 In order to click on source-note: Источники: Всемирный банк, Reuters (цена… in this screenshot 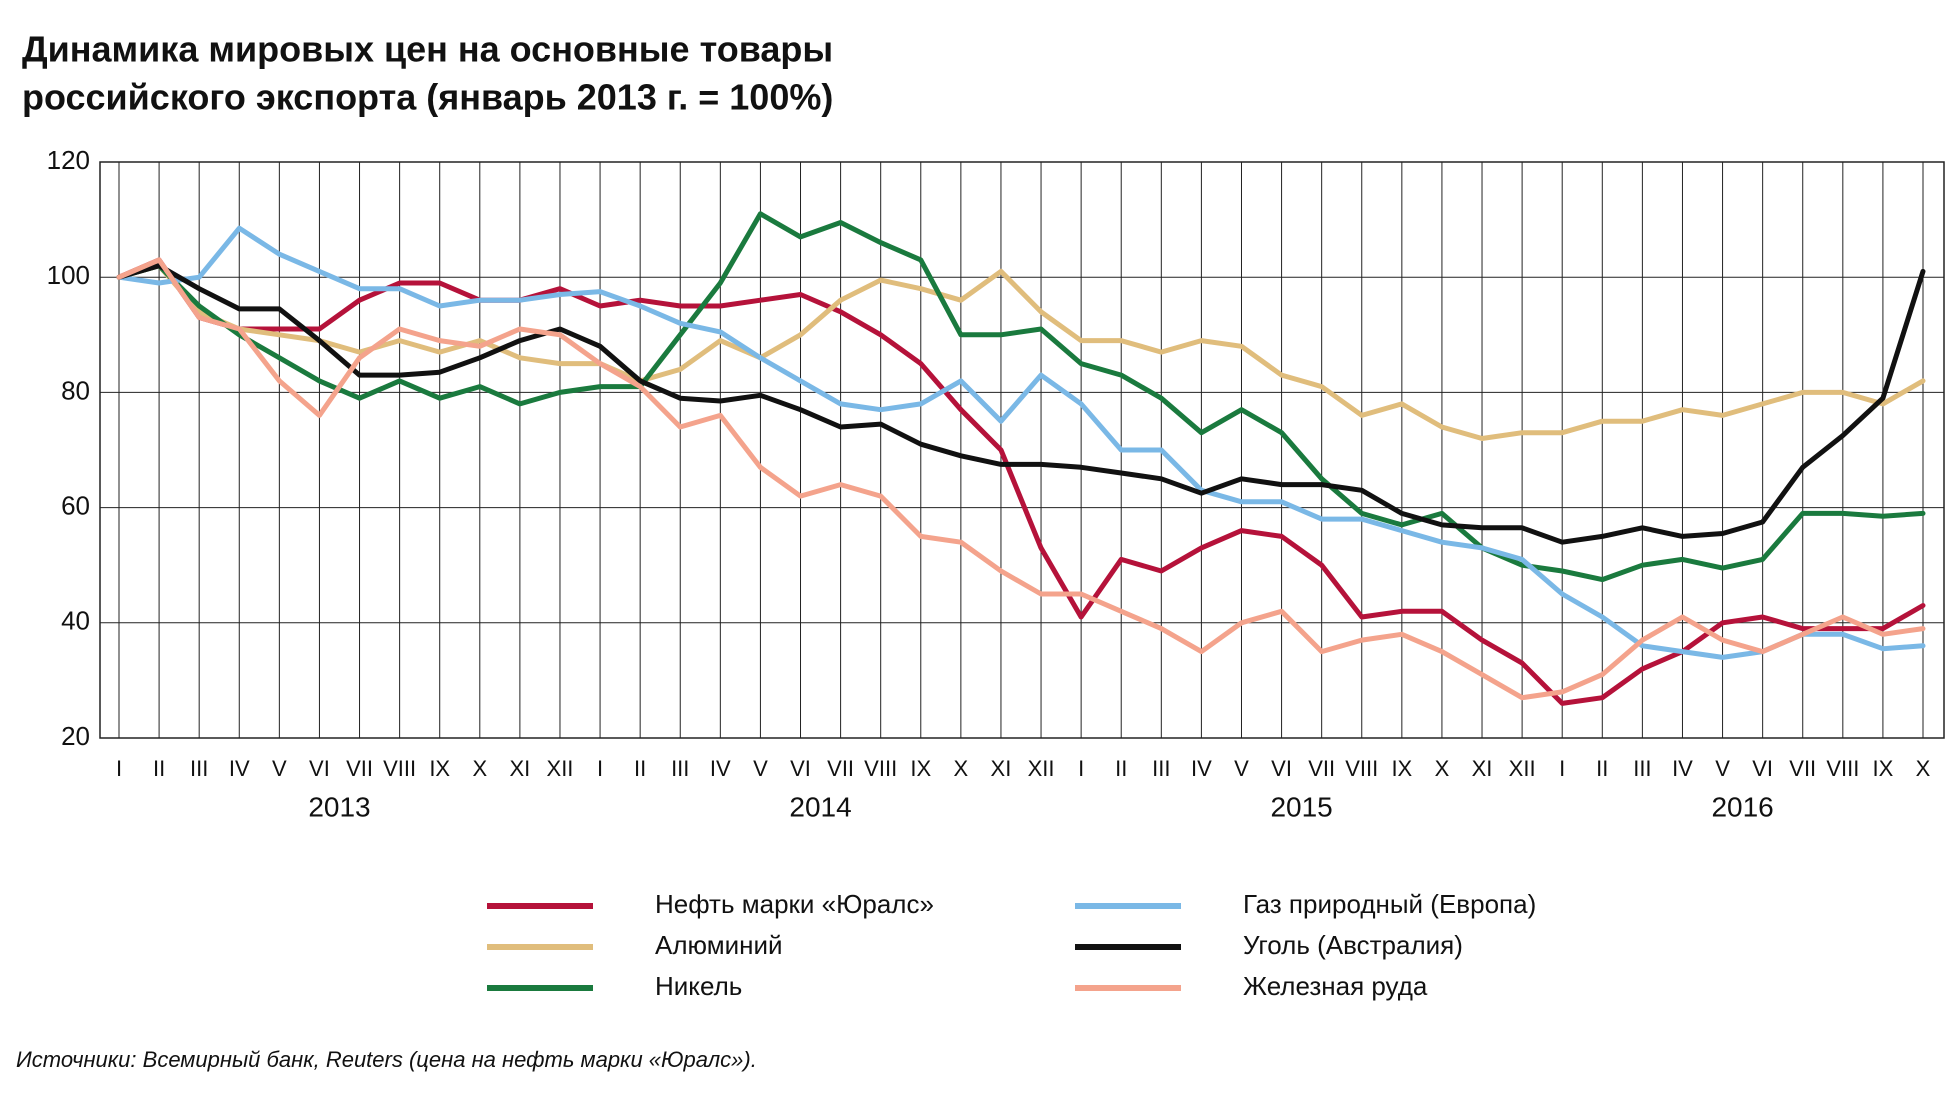, I will do `click(386, 1059)`.